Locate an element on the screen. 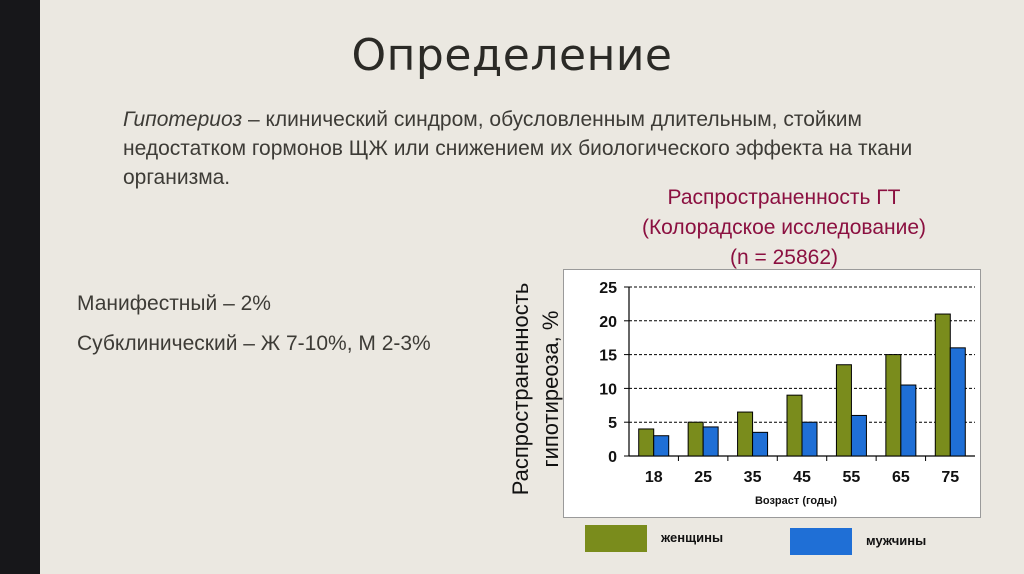 The height and width of the screenshot is (574, 1024). x-tick-label: 45 is located at coordinates (802, 477).